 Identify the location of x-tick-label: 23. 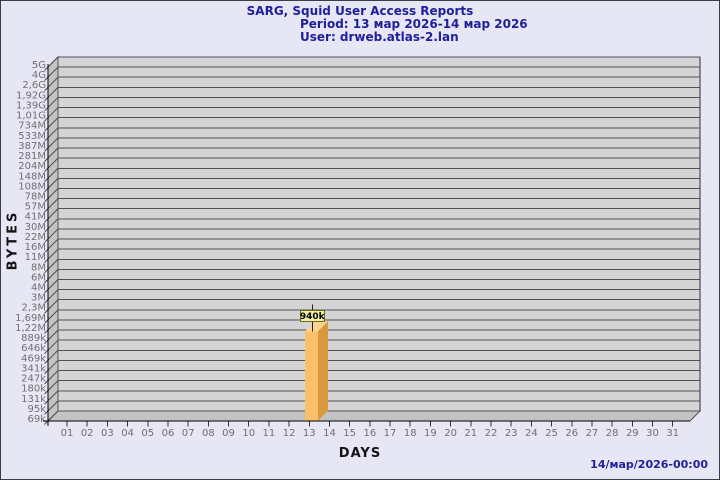
(511, 433).